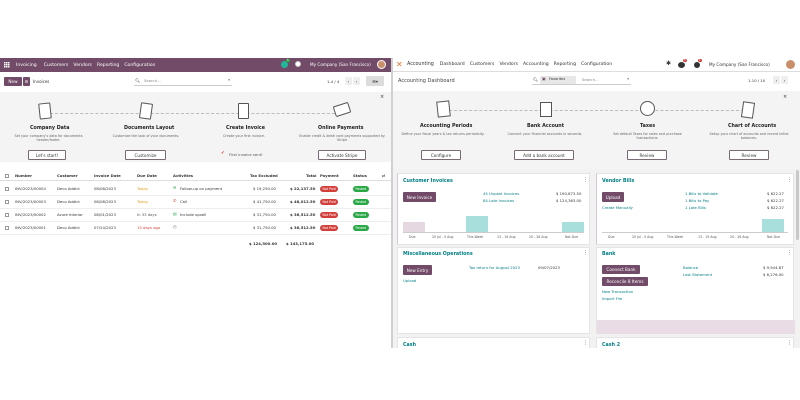 The height and width of the screenshot is (400, 800). Describe the element at coordinates (410, 280) in the screenshot. I see `upload-link: Upload` at that location.